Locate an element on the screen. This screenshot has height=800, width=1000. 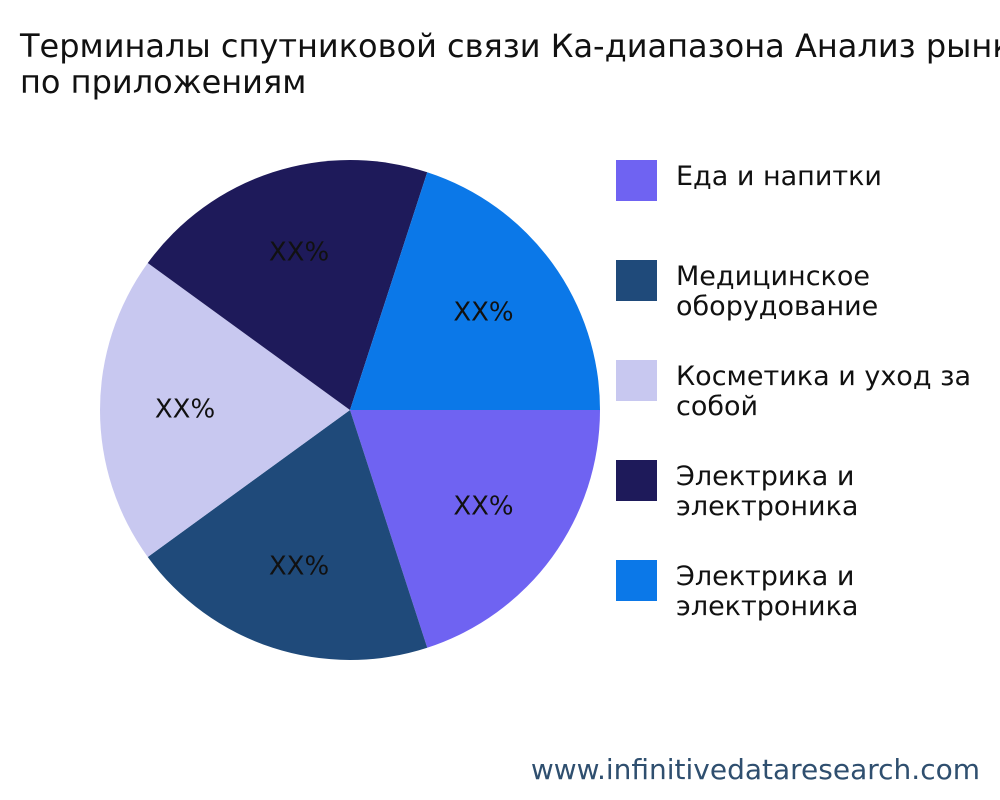
legend-label: Еда и напитки is located at coordinates (779, 176).